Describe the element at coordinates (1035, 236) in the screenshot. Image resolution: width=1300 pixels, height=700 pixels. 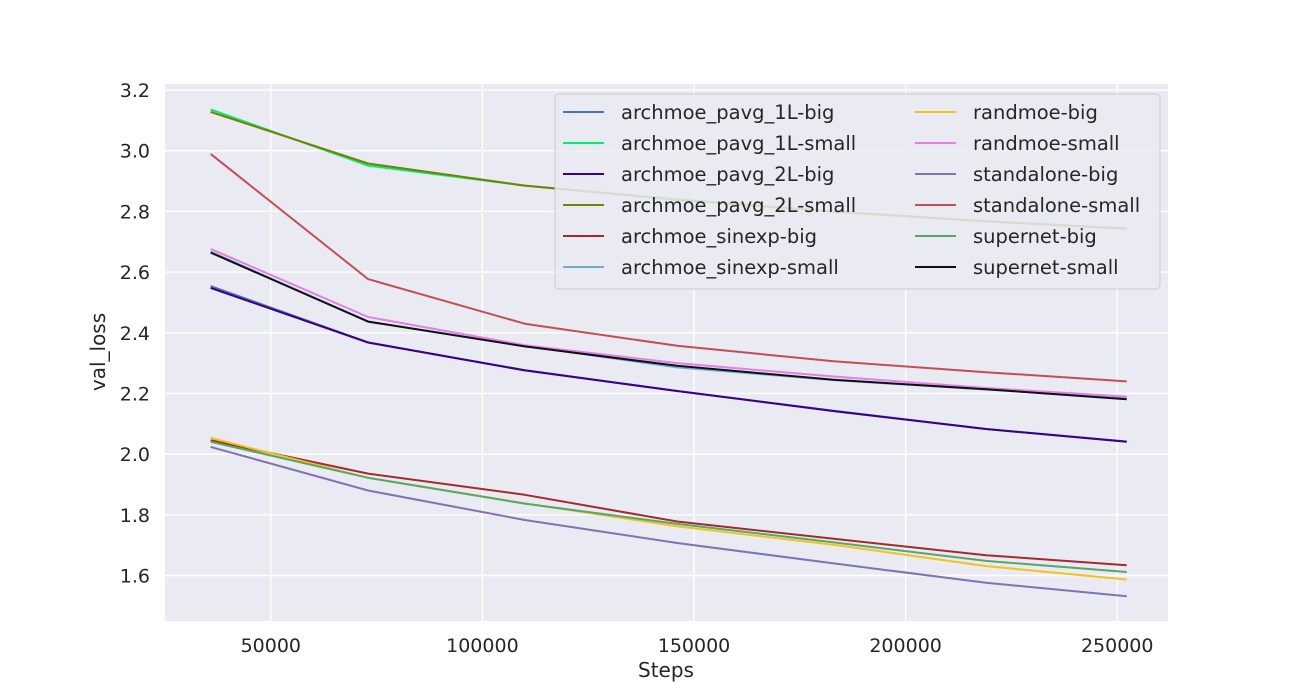
I see `legend-label: supernet-big` at that location.